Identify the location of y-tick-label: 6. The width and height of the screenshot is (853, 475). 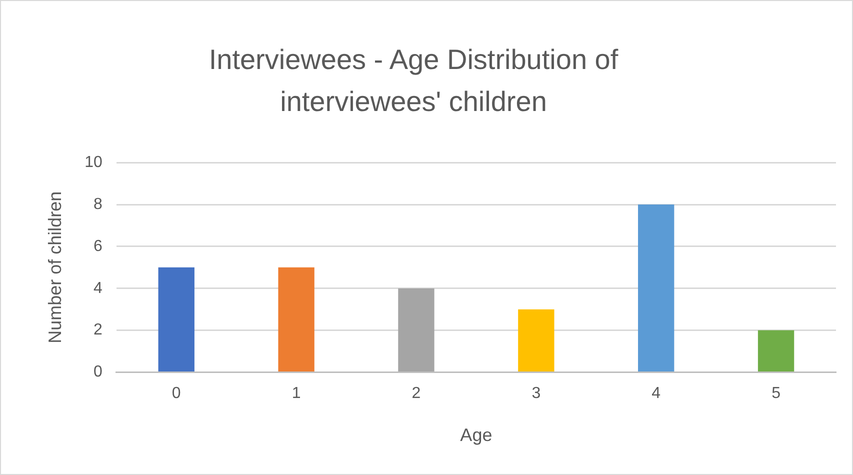
(97, 246).